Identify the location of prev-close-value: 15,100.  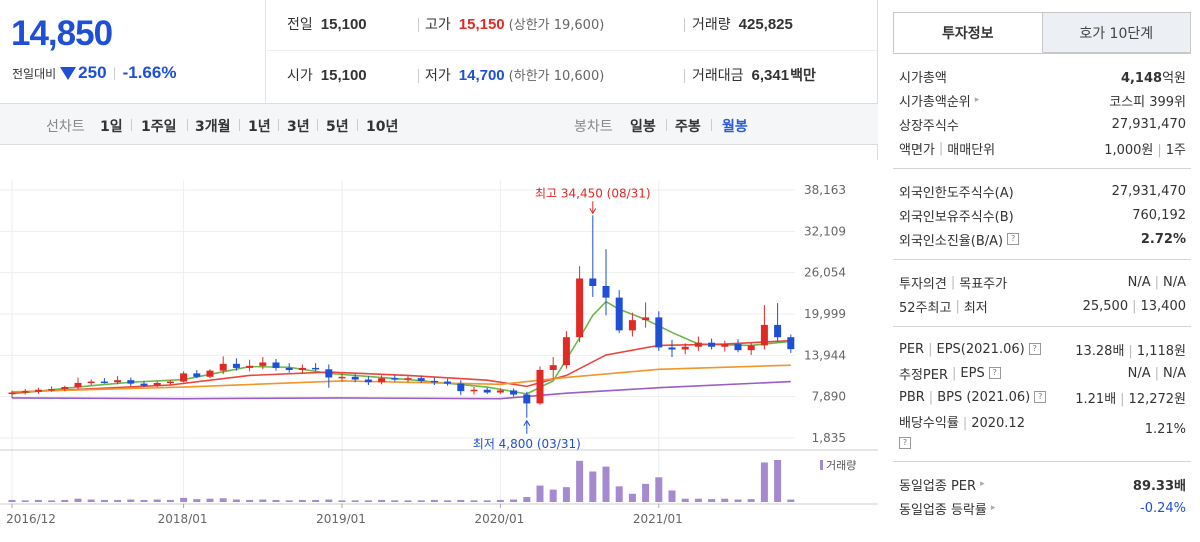
(343, 24).